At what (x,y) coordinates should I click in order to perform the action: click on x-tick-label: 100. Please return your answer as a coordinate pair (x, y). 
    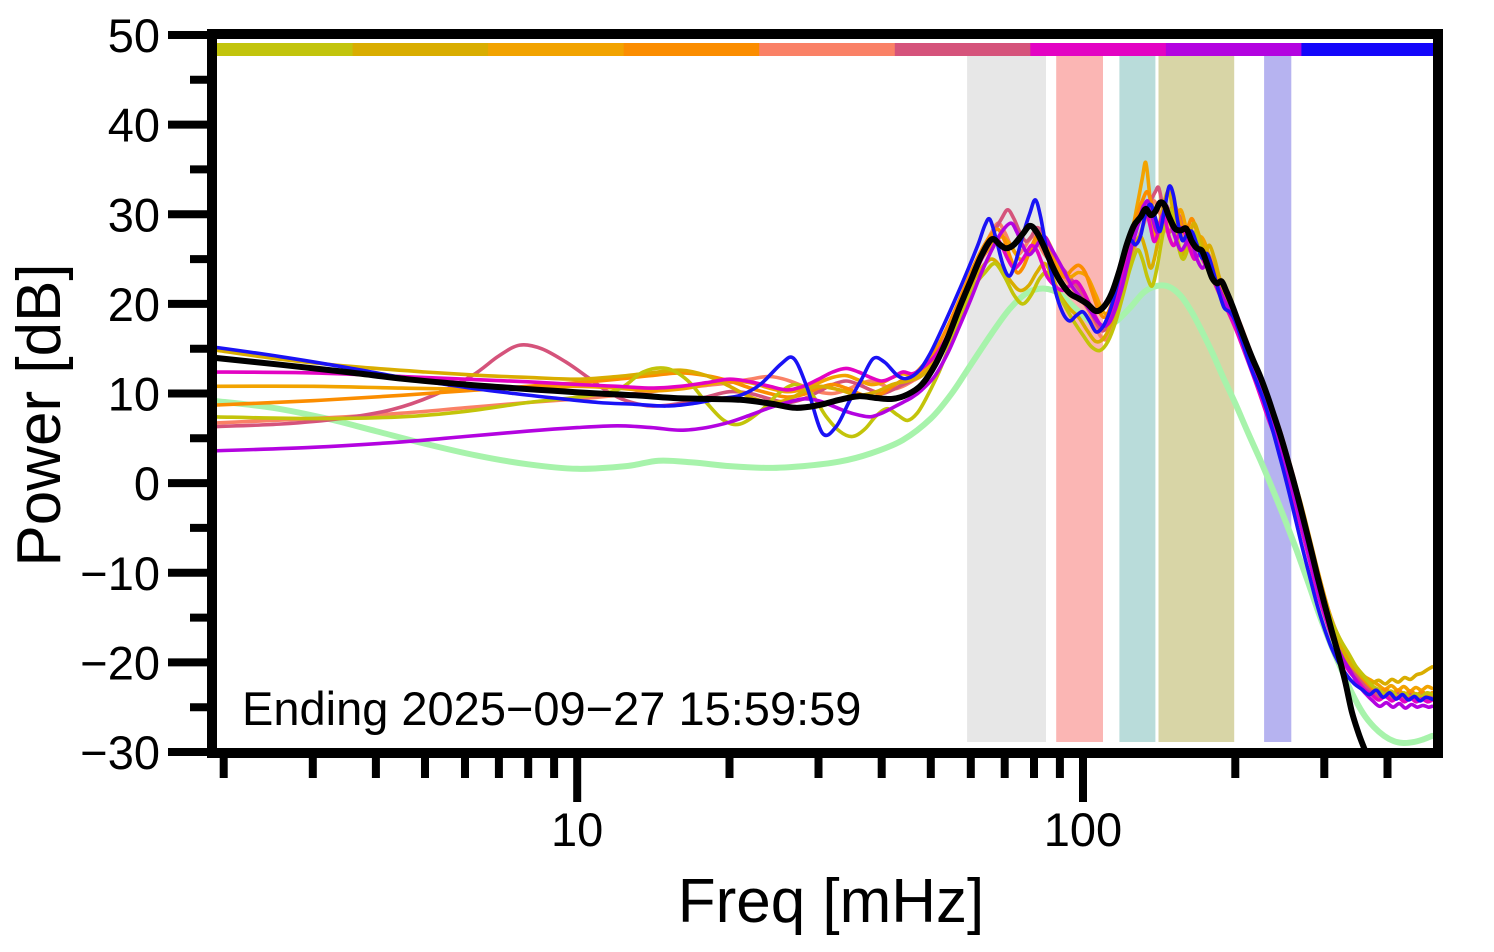
    Looking at the image, I should click on (1083, 829).